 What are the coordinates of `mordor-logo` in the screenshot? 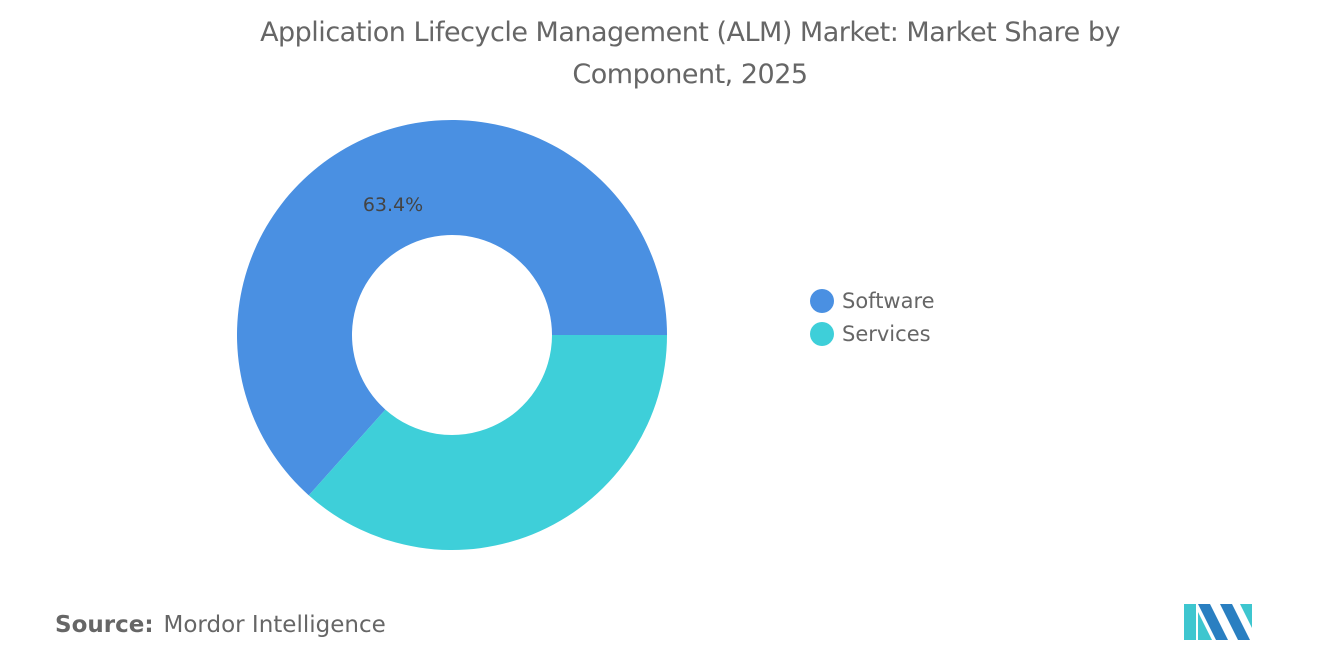 It's located at (1218, 622).